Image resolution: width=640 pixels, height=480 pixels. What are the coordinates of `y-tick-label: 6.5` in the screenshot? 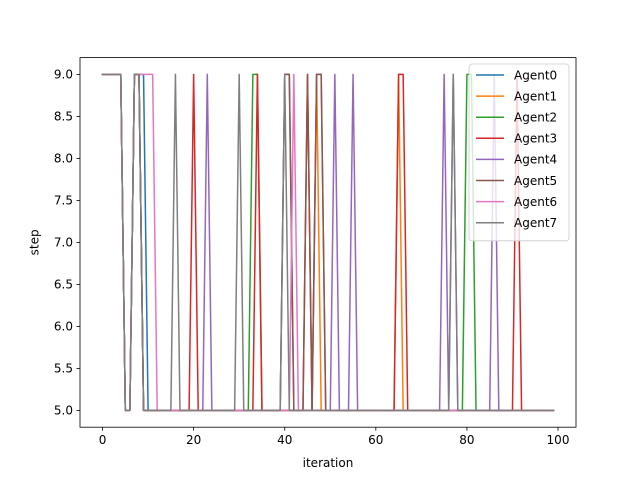 It's located at (63, 285).